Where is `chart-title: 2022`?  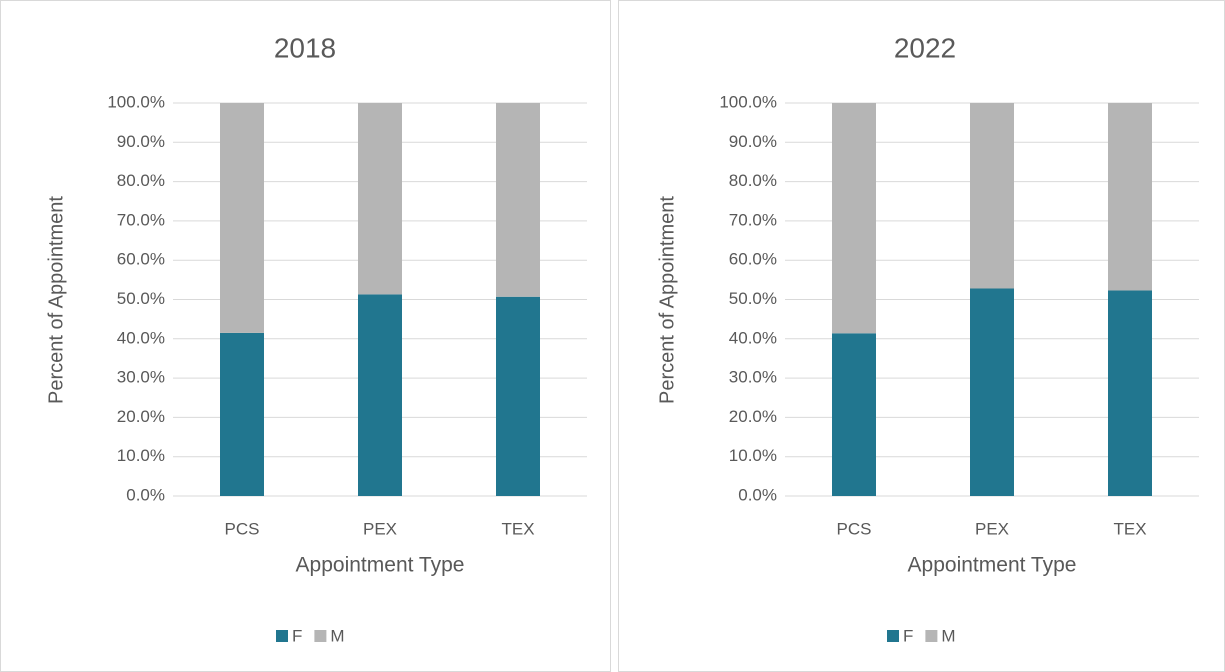
chart-title: 2022 is located at coordinates (925, 47).